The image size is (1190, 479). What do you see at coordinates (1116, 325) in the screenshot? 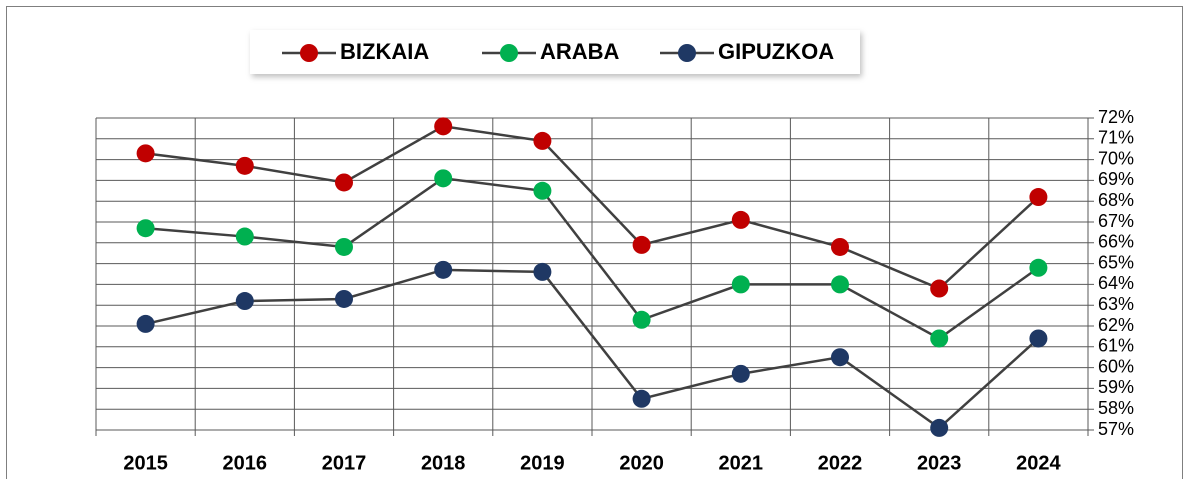
I see `y-tick-label: 62%` at bounding box center [1116, 325].